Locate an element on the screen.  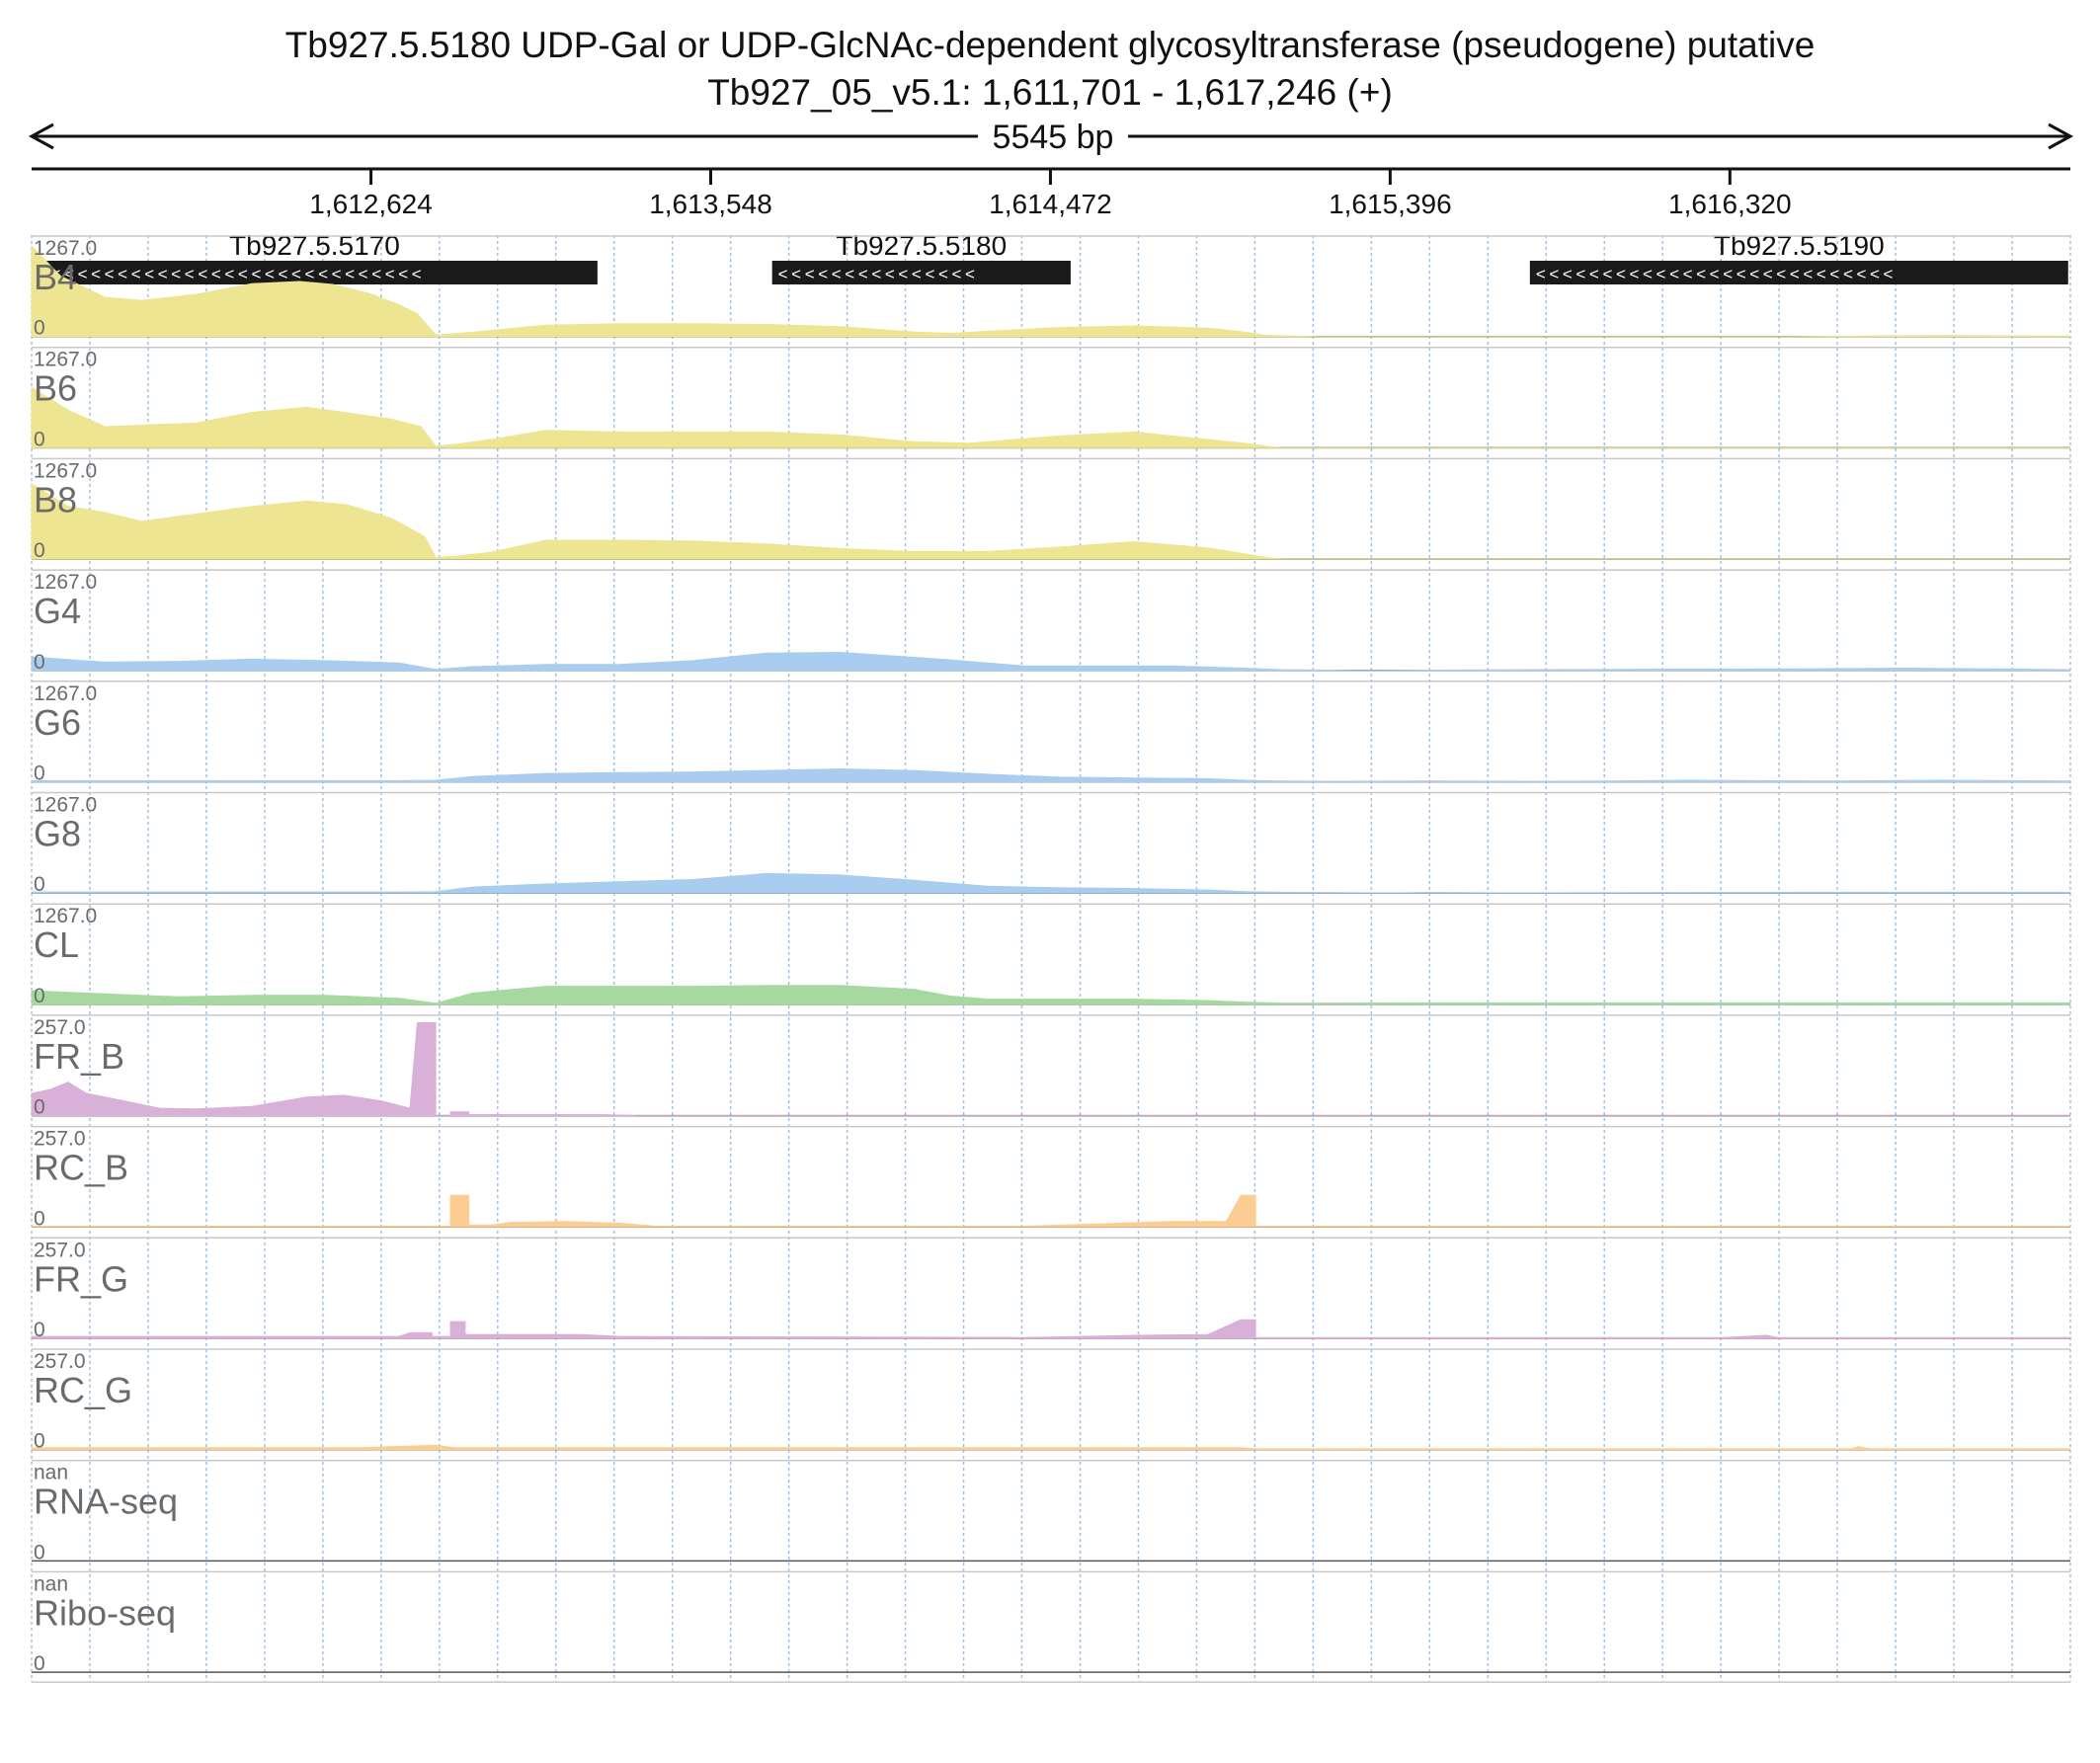
track-name: FR_B is located at coordinates (79, 1056).